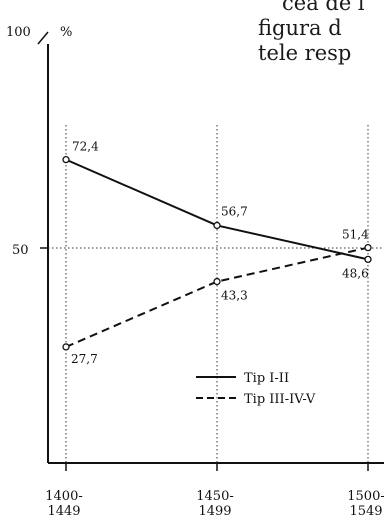  Describe the element at coordinates (300, 28) in the screenshot. I see `body-text-line: figura d` at that location.